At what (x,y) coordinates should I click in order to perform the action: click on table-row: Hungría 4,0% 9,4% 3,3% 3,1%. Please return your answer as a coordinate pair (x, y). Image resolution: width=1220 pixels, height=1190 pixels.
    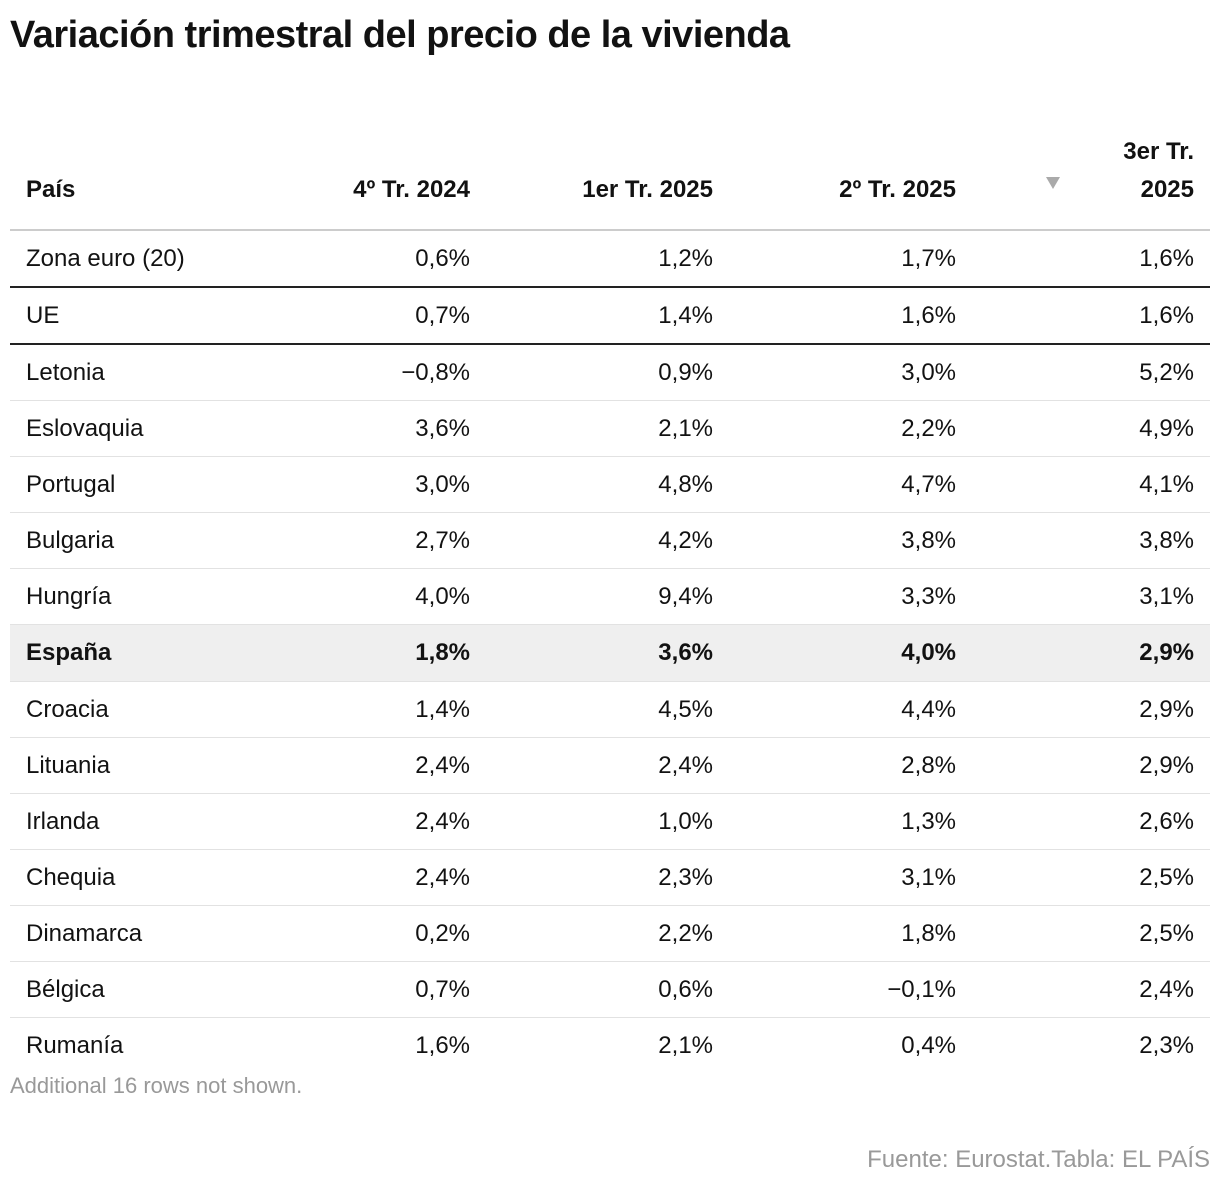
    Looking at the image, I should click on (610, 596).